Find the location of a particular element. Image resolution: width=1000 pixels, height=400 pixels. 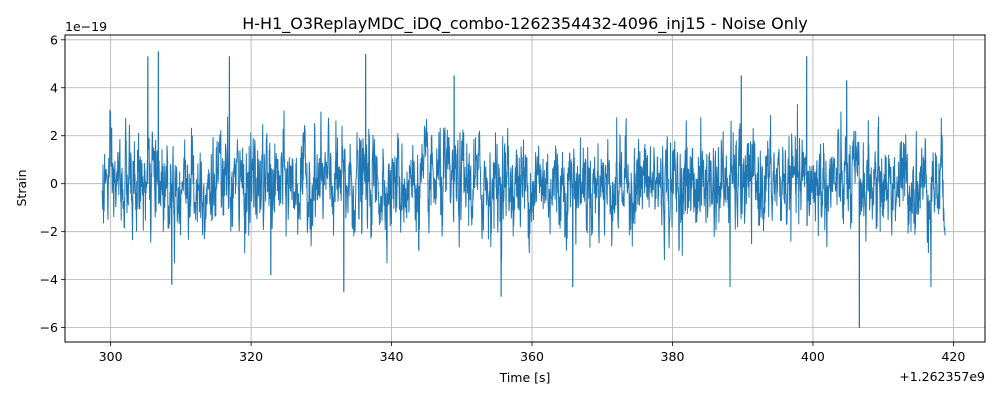

x-tick-label: 420 is located at coordinates (953, 356).